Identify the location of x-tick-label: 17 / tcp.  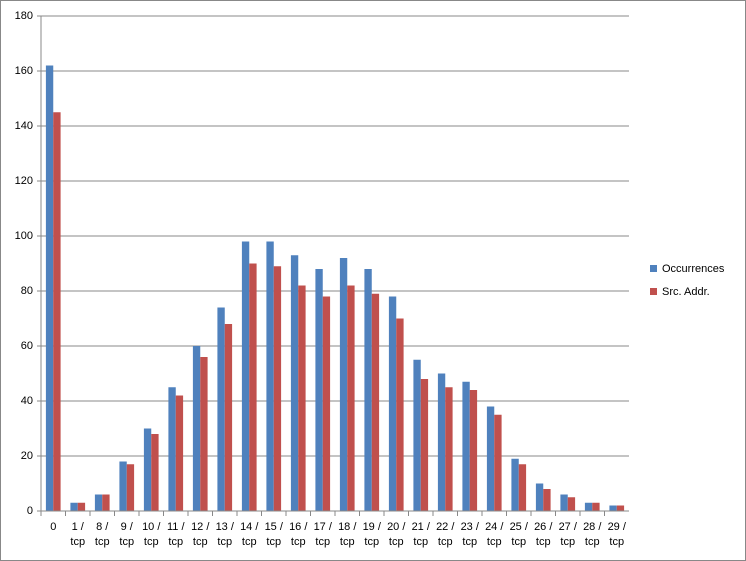
(322, 534).